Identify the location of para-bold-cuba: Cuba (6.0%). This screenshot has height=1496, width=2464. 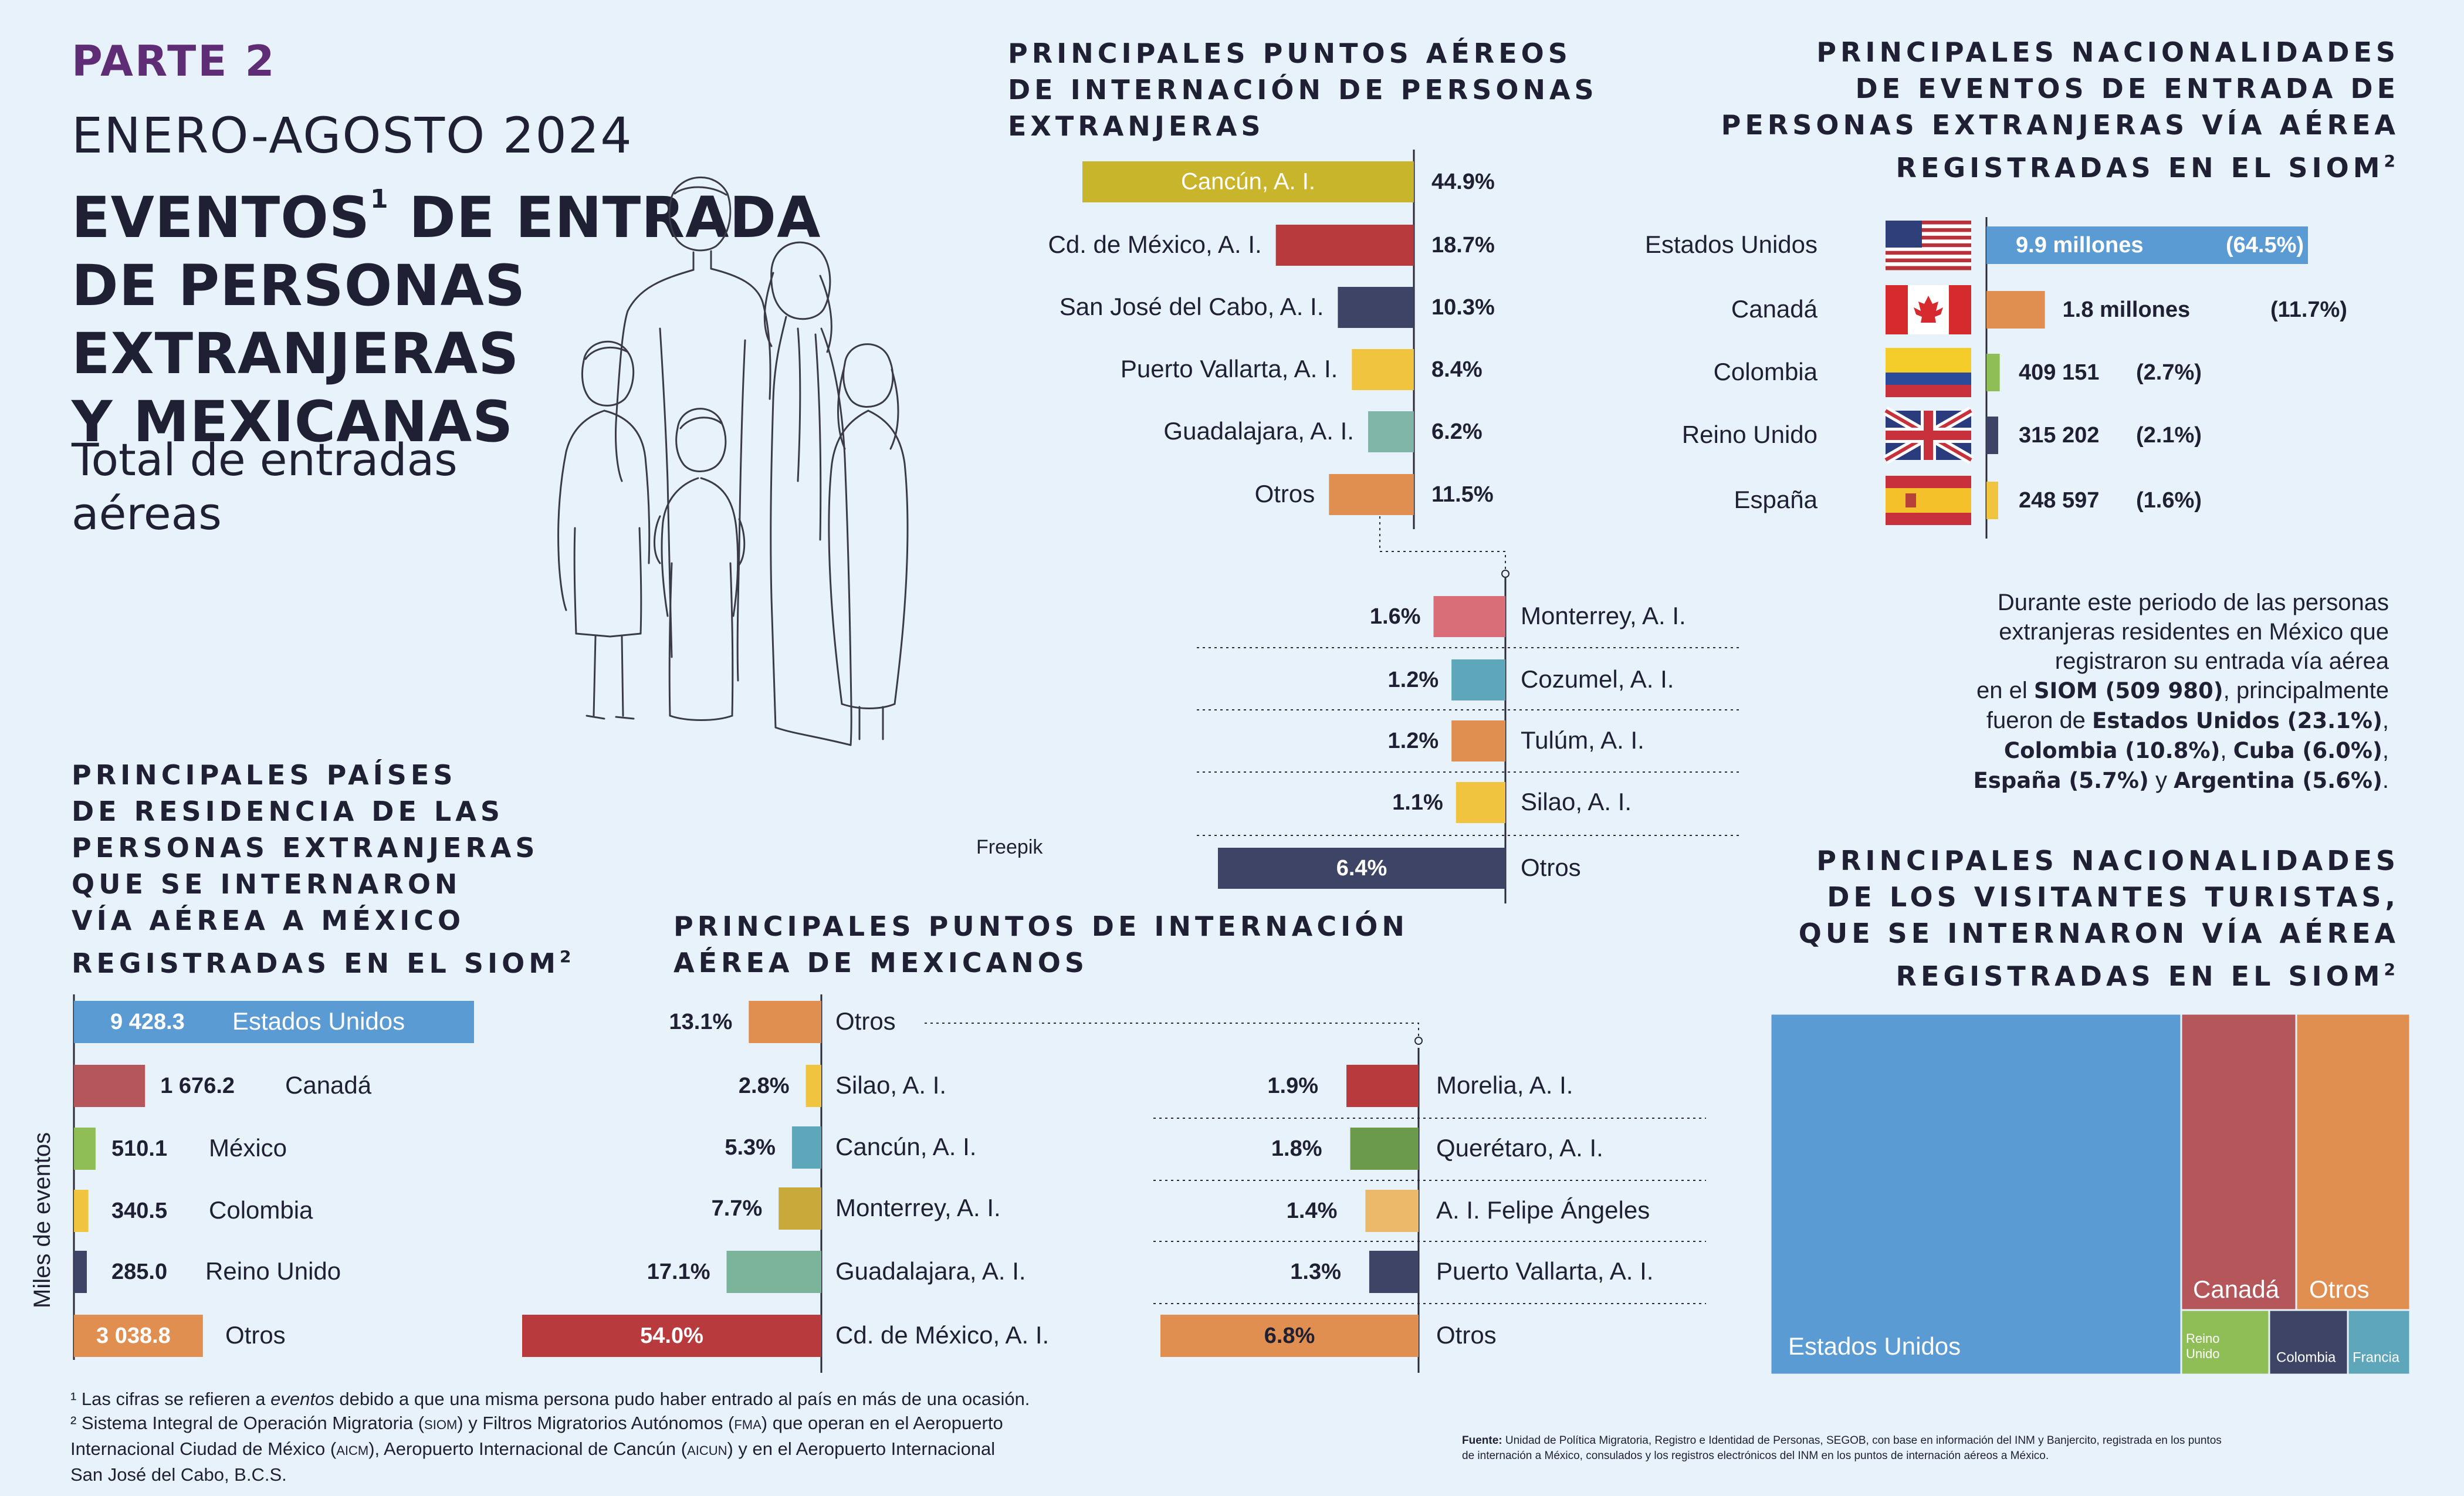
(2307, 751).